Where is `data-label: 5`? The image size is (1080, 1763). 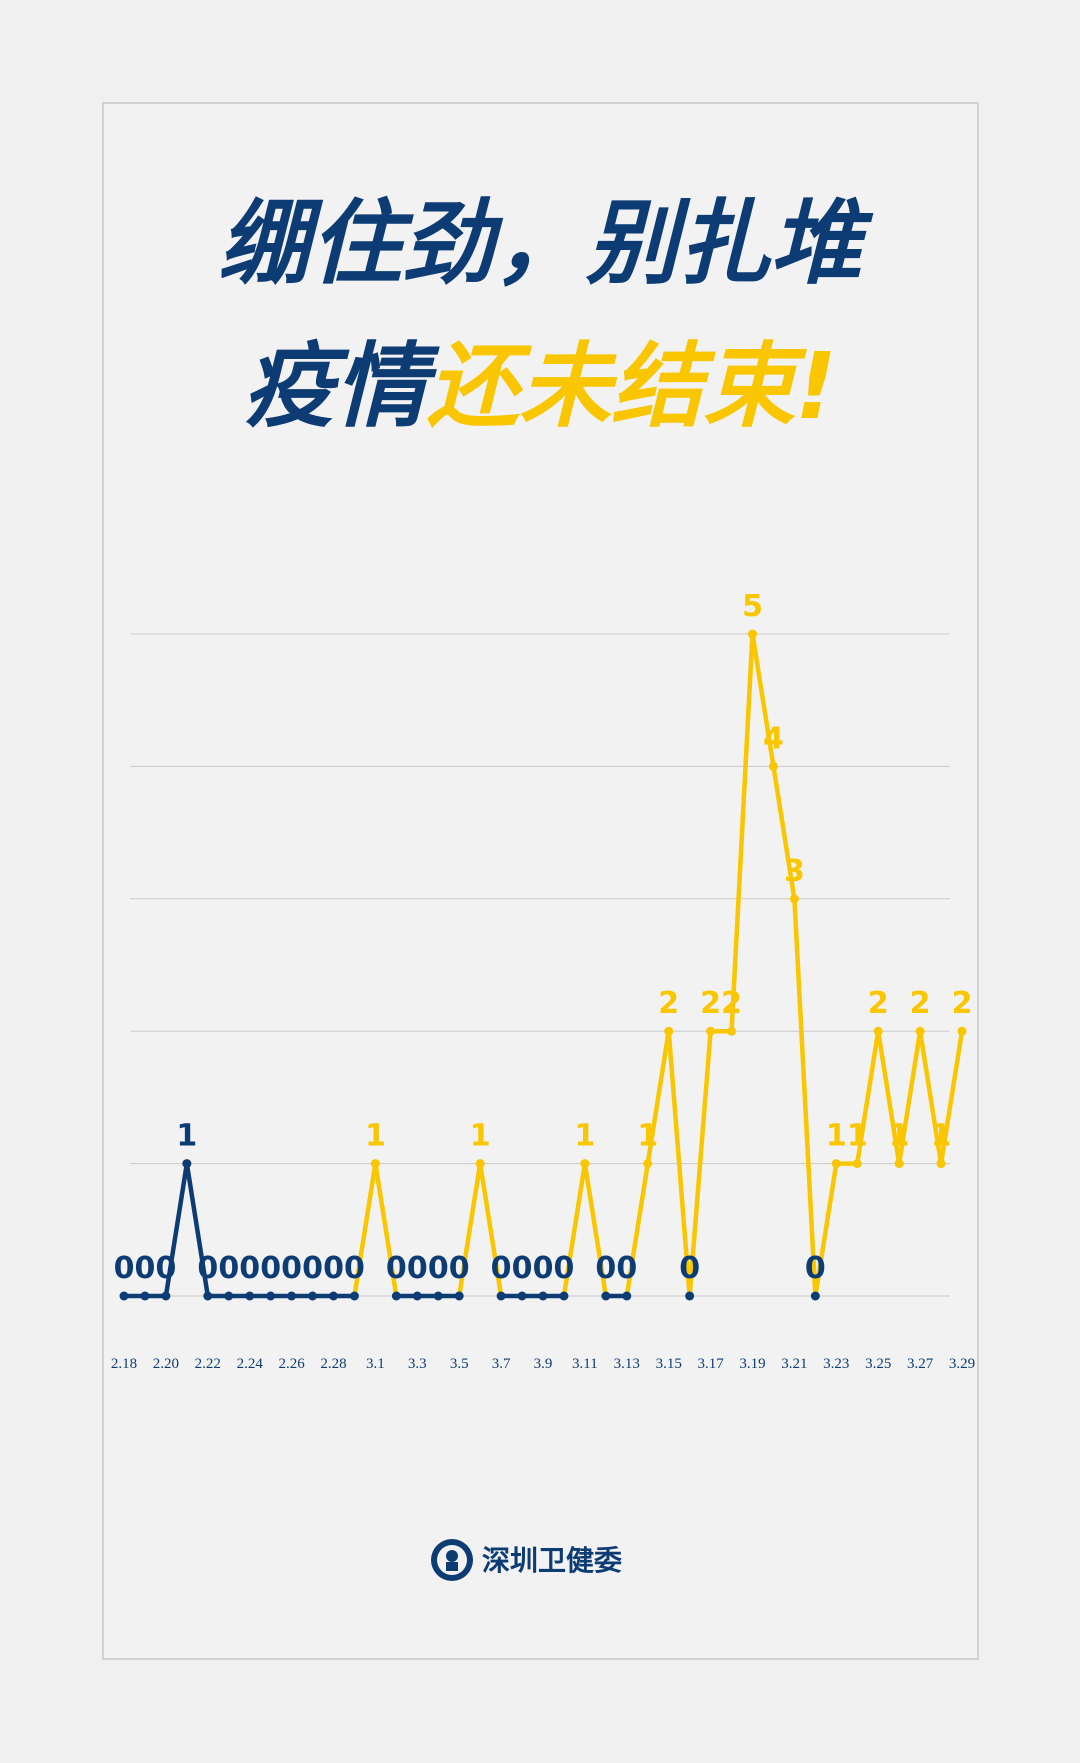
data-label: 5 is located at coordinates (752, 606).